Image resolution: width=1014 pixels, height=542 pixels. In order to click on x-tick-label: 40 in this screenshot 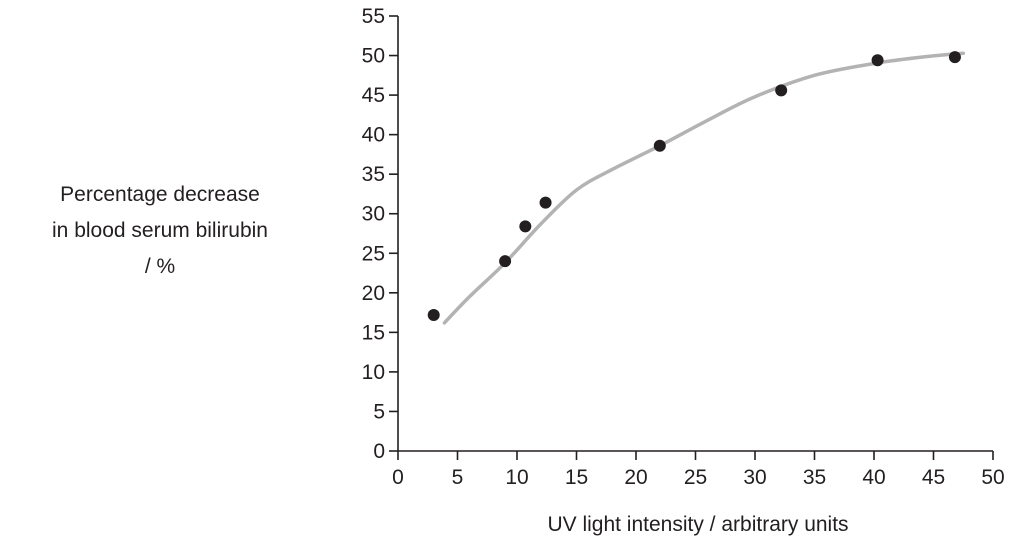, I will do `click(873, 477)`.